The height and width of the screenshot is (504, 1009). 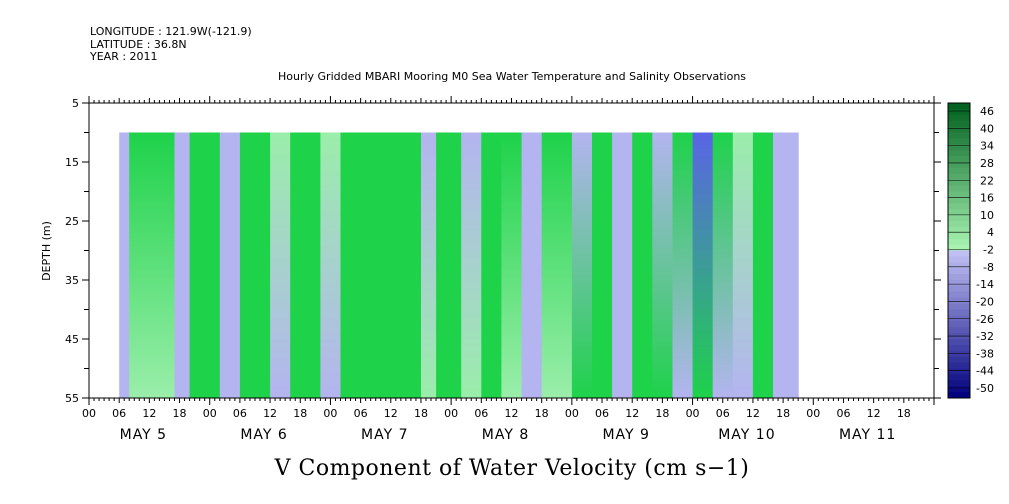 What do you see at coordinates (171, 31) in the screenshot?
I see `longitude-label: LONGITUDE : 121.9W(-121.9)` at bounding box center [171, 31].